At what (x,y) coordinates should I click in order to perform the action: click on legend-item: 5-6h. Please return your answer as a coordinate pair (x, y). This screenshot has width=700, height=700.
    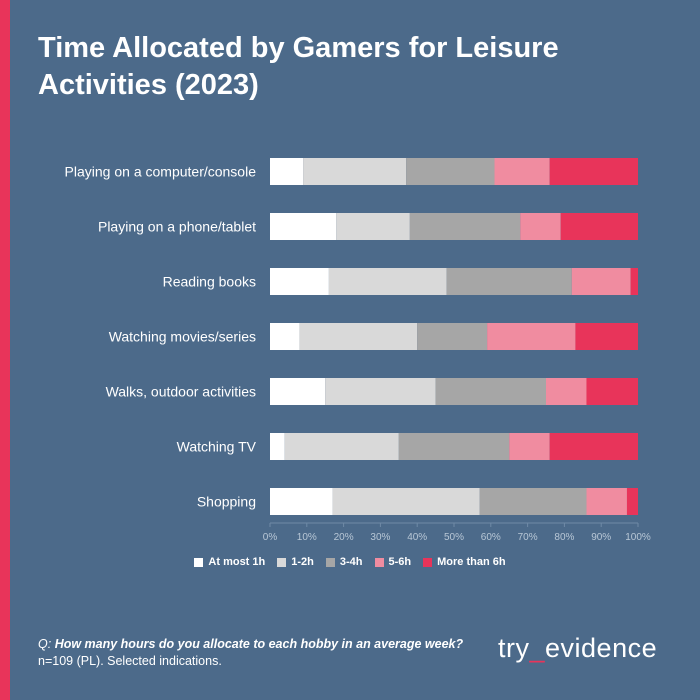
    Looking at the image, I should click on (393, 562).